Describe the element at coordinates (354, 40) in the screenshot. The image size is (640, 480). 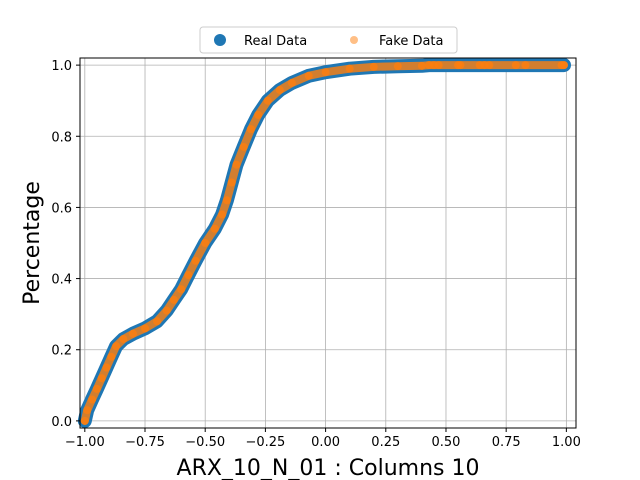
I see `legend-fake-marker` at that location.